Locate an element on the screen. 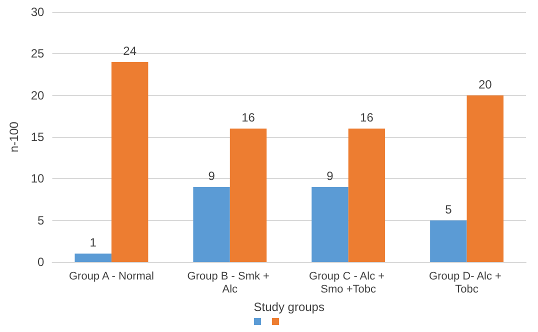 The image size is (538, 332). y-tick-label: 15 is located at coordinates (37, 137).